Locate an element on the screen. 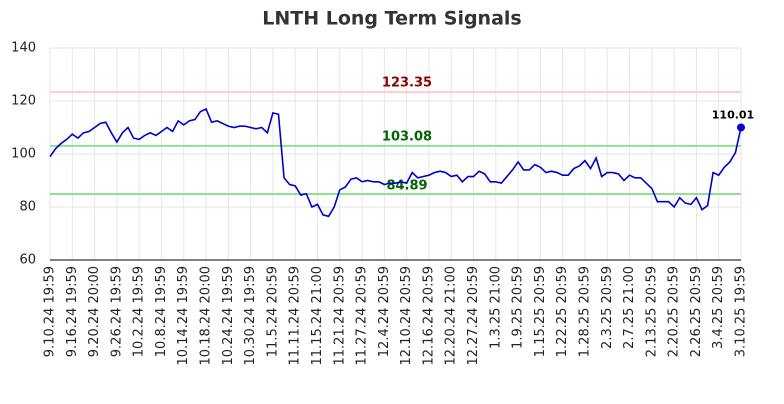 This screenshot has width=784, height=404. x-tick-label: 10.14.24 19:59 is located at coordinates (183, 316).